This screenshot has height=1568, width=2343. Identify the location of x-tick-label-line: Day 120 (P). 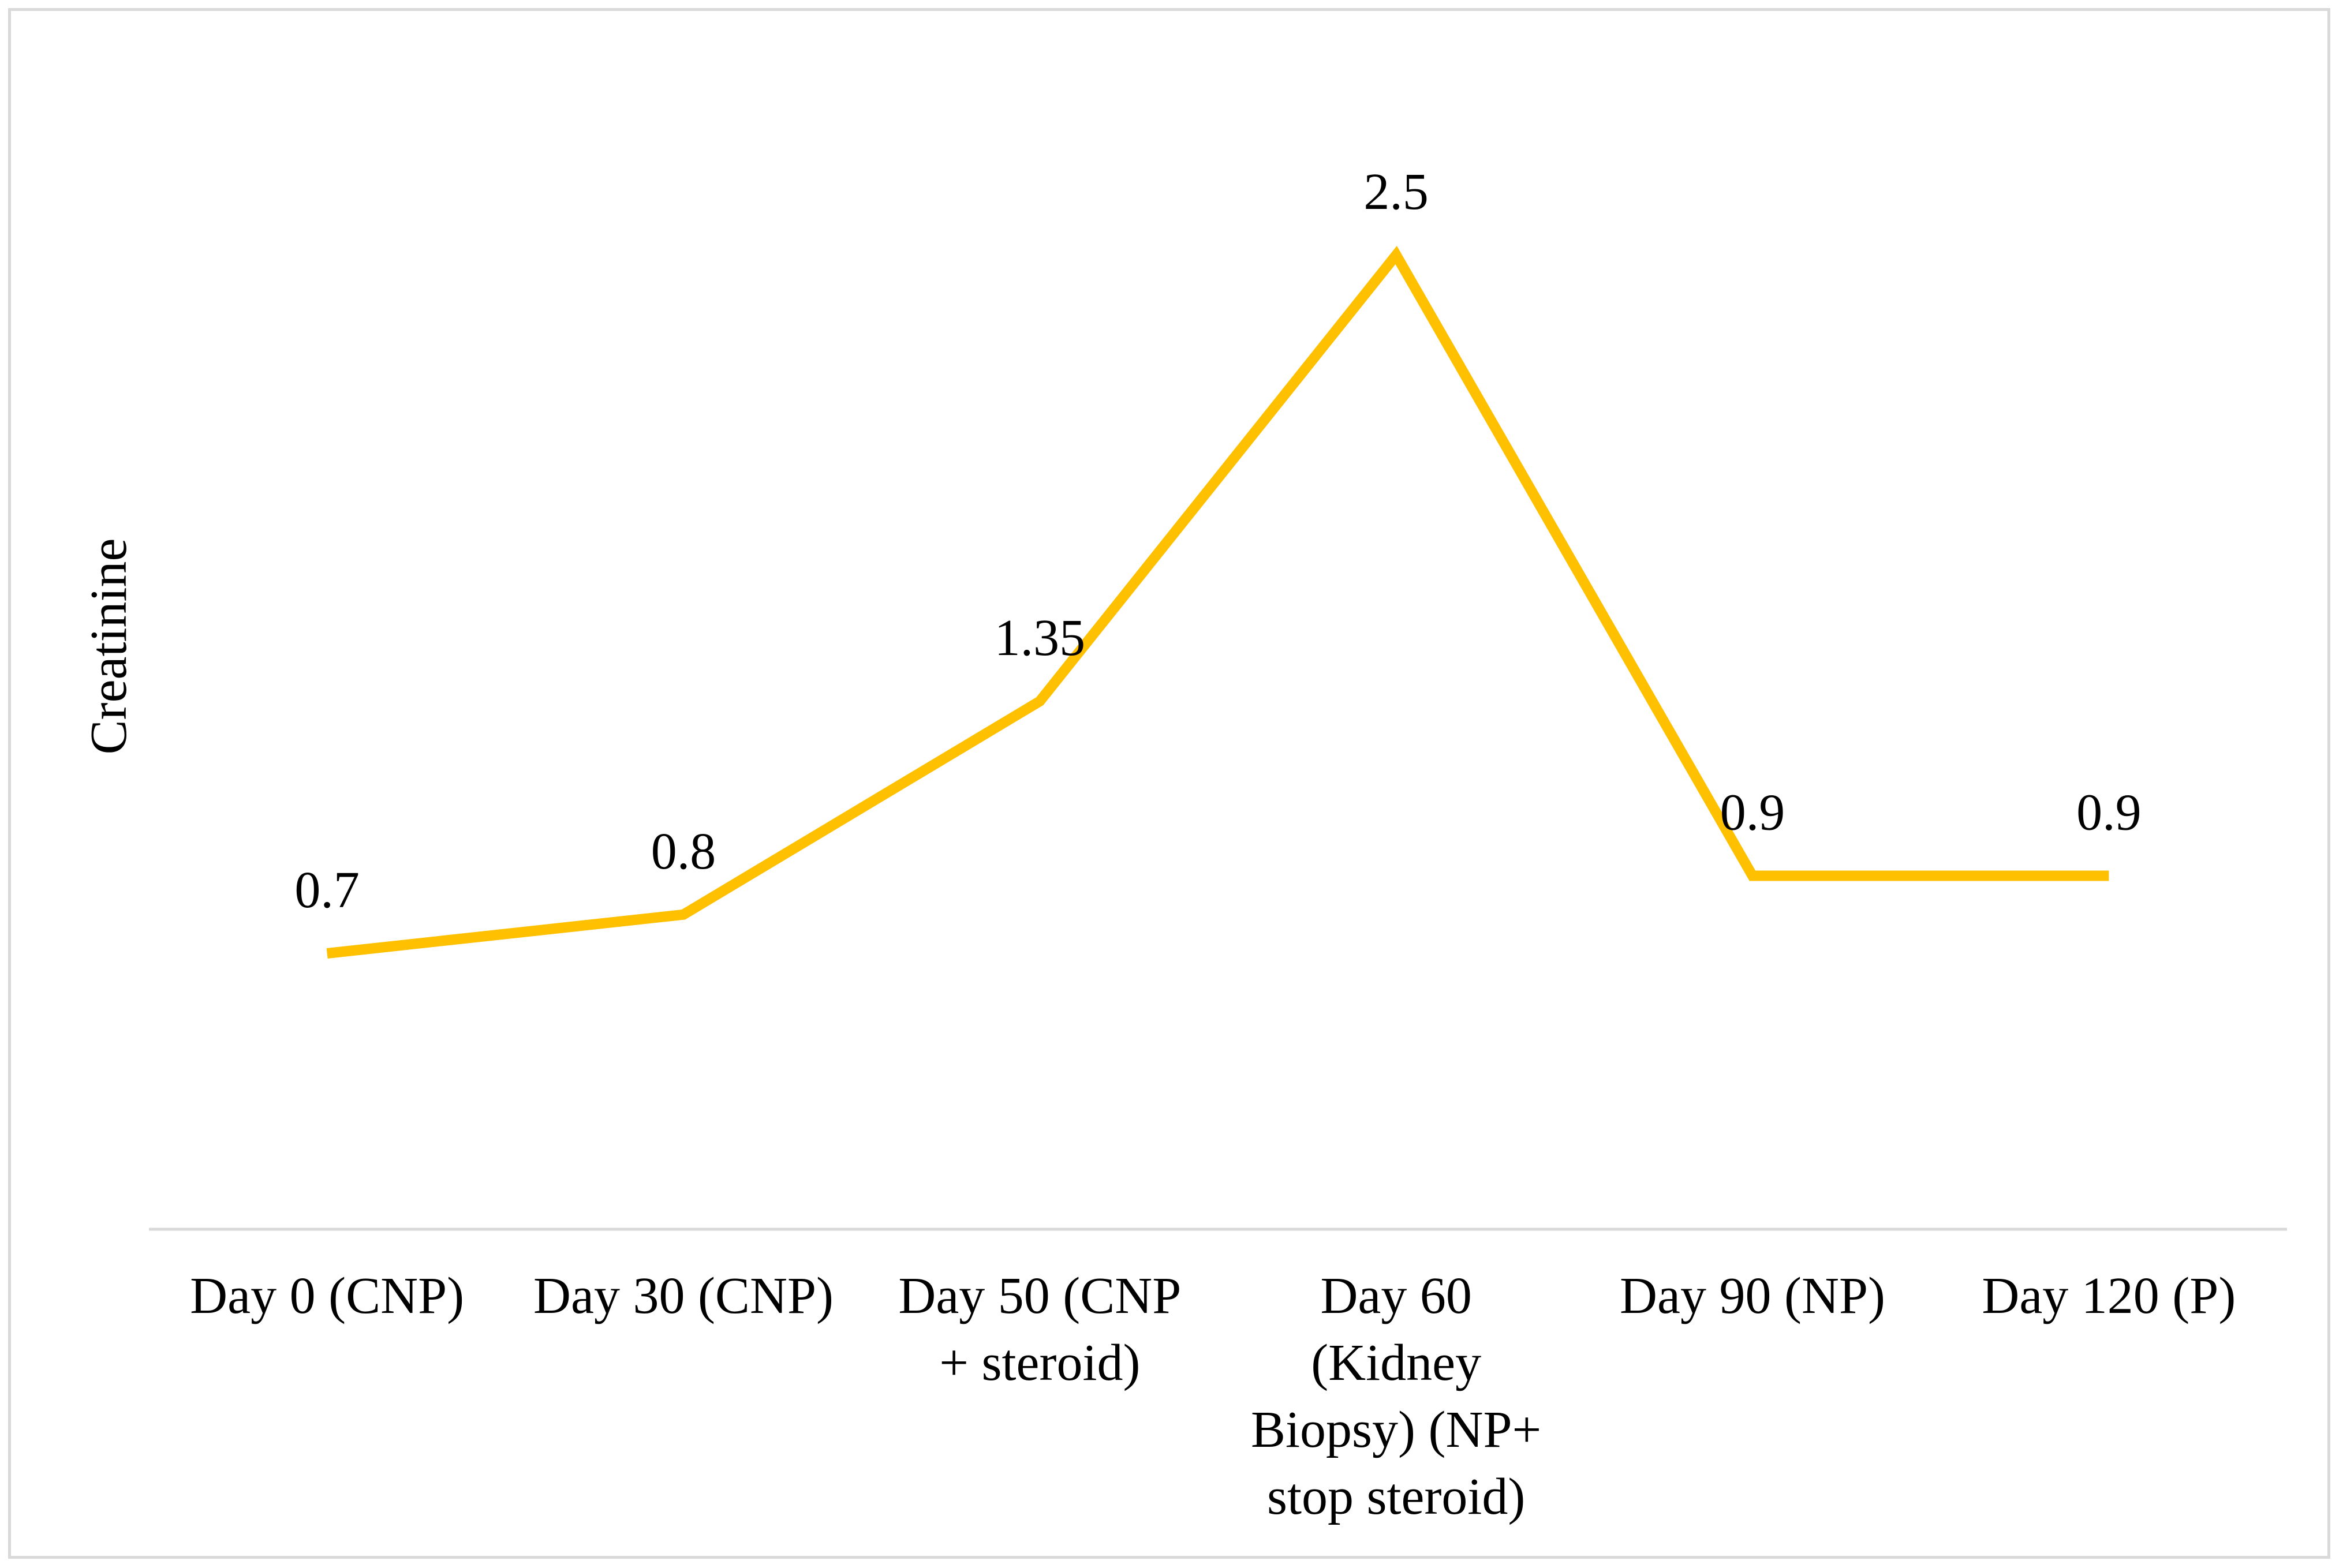
(2109, 1295).